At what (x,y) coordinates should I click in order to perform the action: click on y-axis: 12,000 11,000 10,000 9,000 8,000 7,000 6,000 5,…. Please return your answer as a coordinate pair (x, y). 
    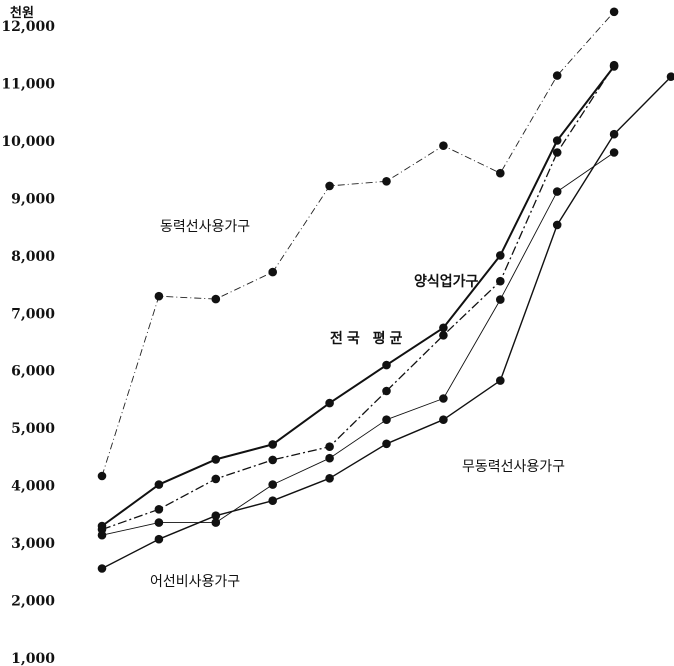
    Looking at the image, I should click on (28, 342).